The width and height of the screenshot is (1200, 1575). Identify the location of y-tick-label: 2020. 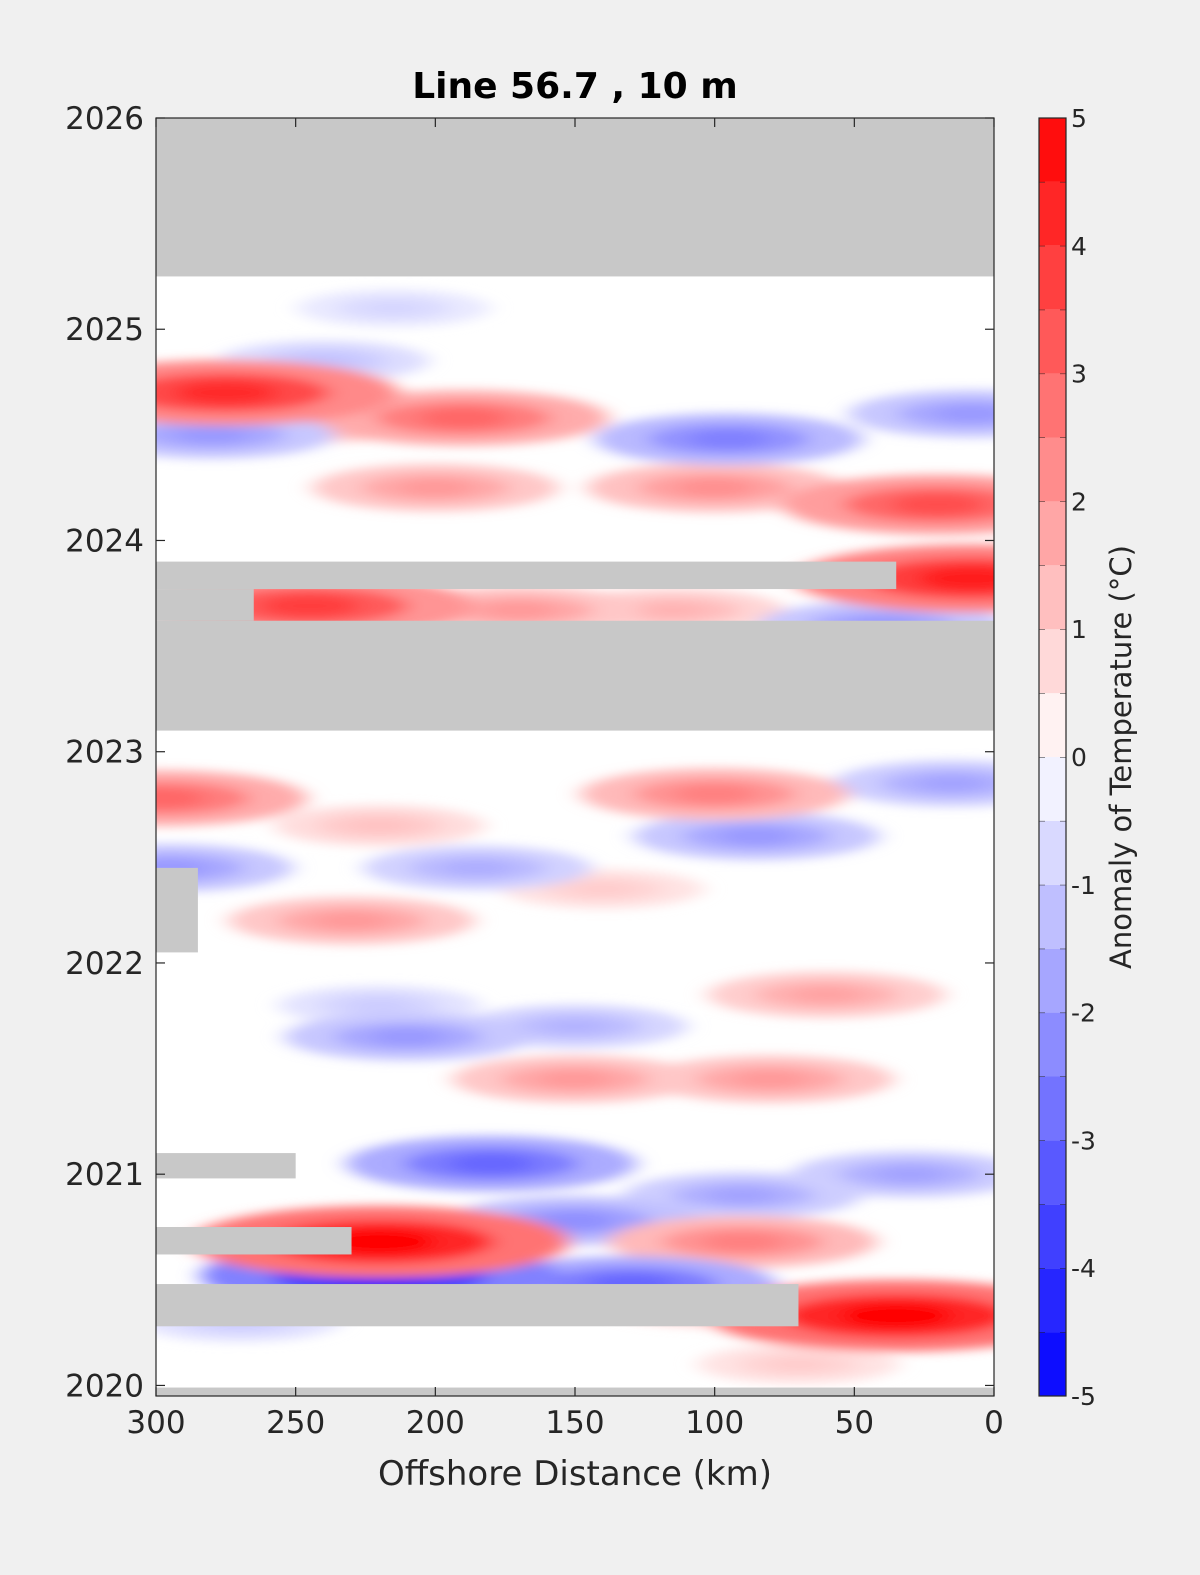
(104, 1386).